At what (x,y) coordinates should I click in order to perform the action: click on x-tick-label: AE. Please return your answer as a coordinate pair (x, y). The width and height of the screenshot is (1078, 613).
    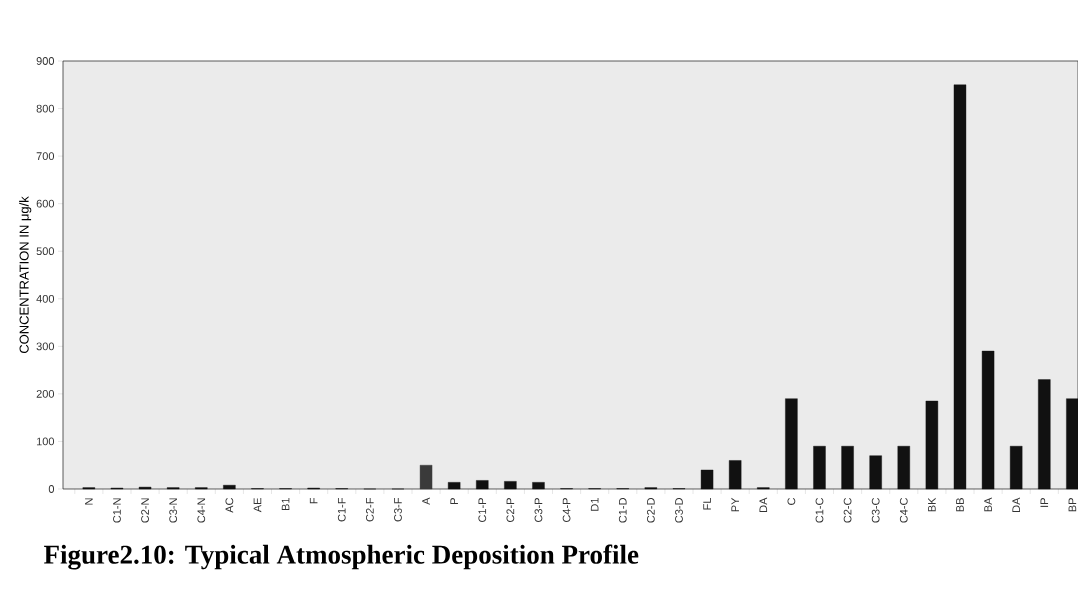
    Looking at the image, I should click on (257, 505).